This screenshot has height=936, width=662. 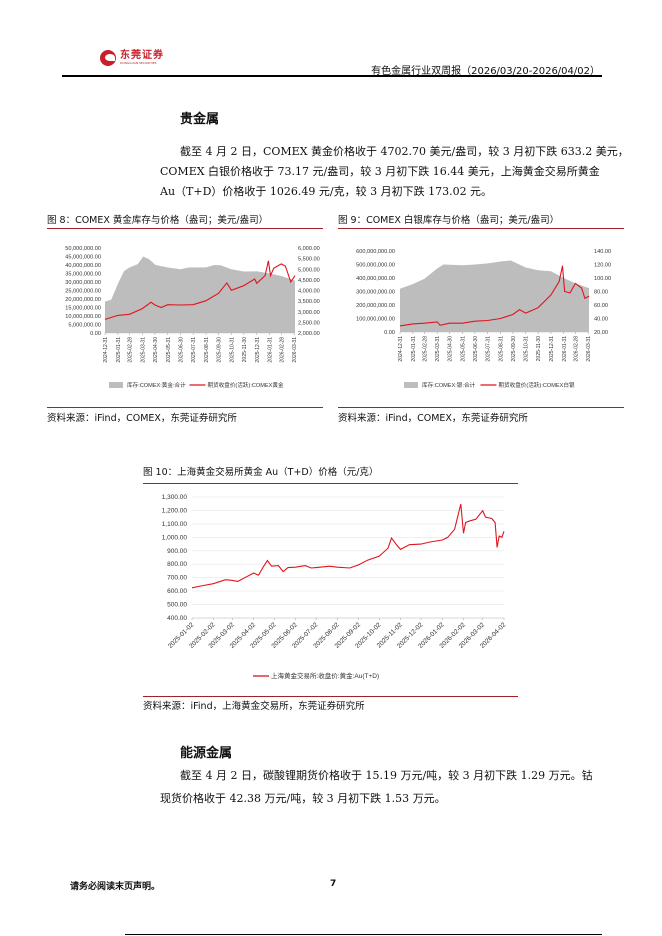 What do you see at coordinates (309, 270) in the screenshot?
I see `y-right-tick-label: 5,000.00` at bounding box center [309, 270].